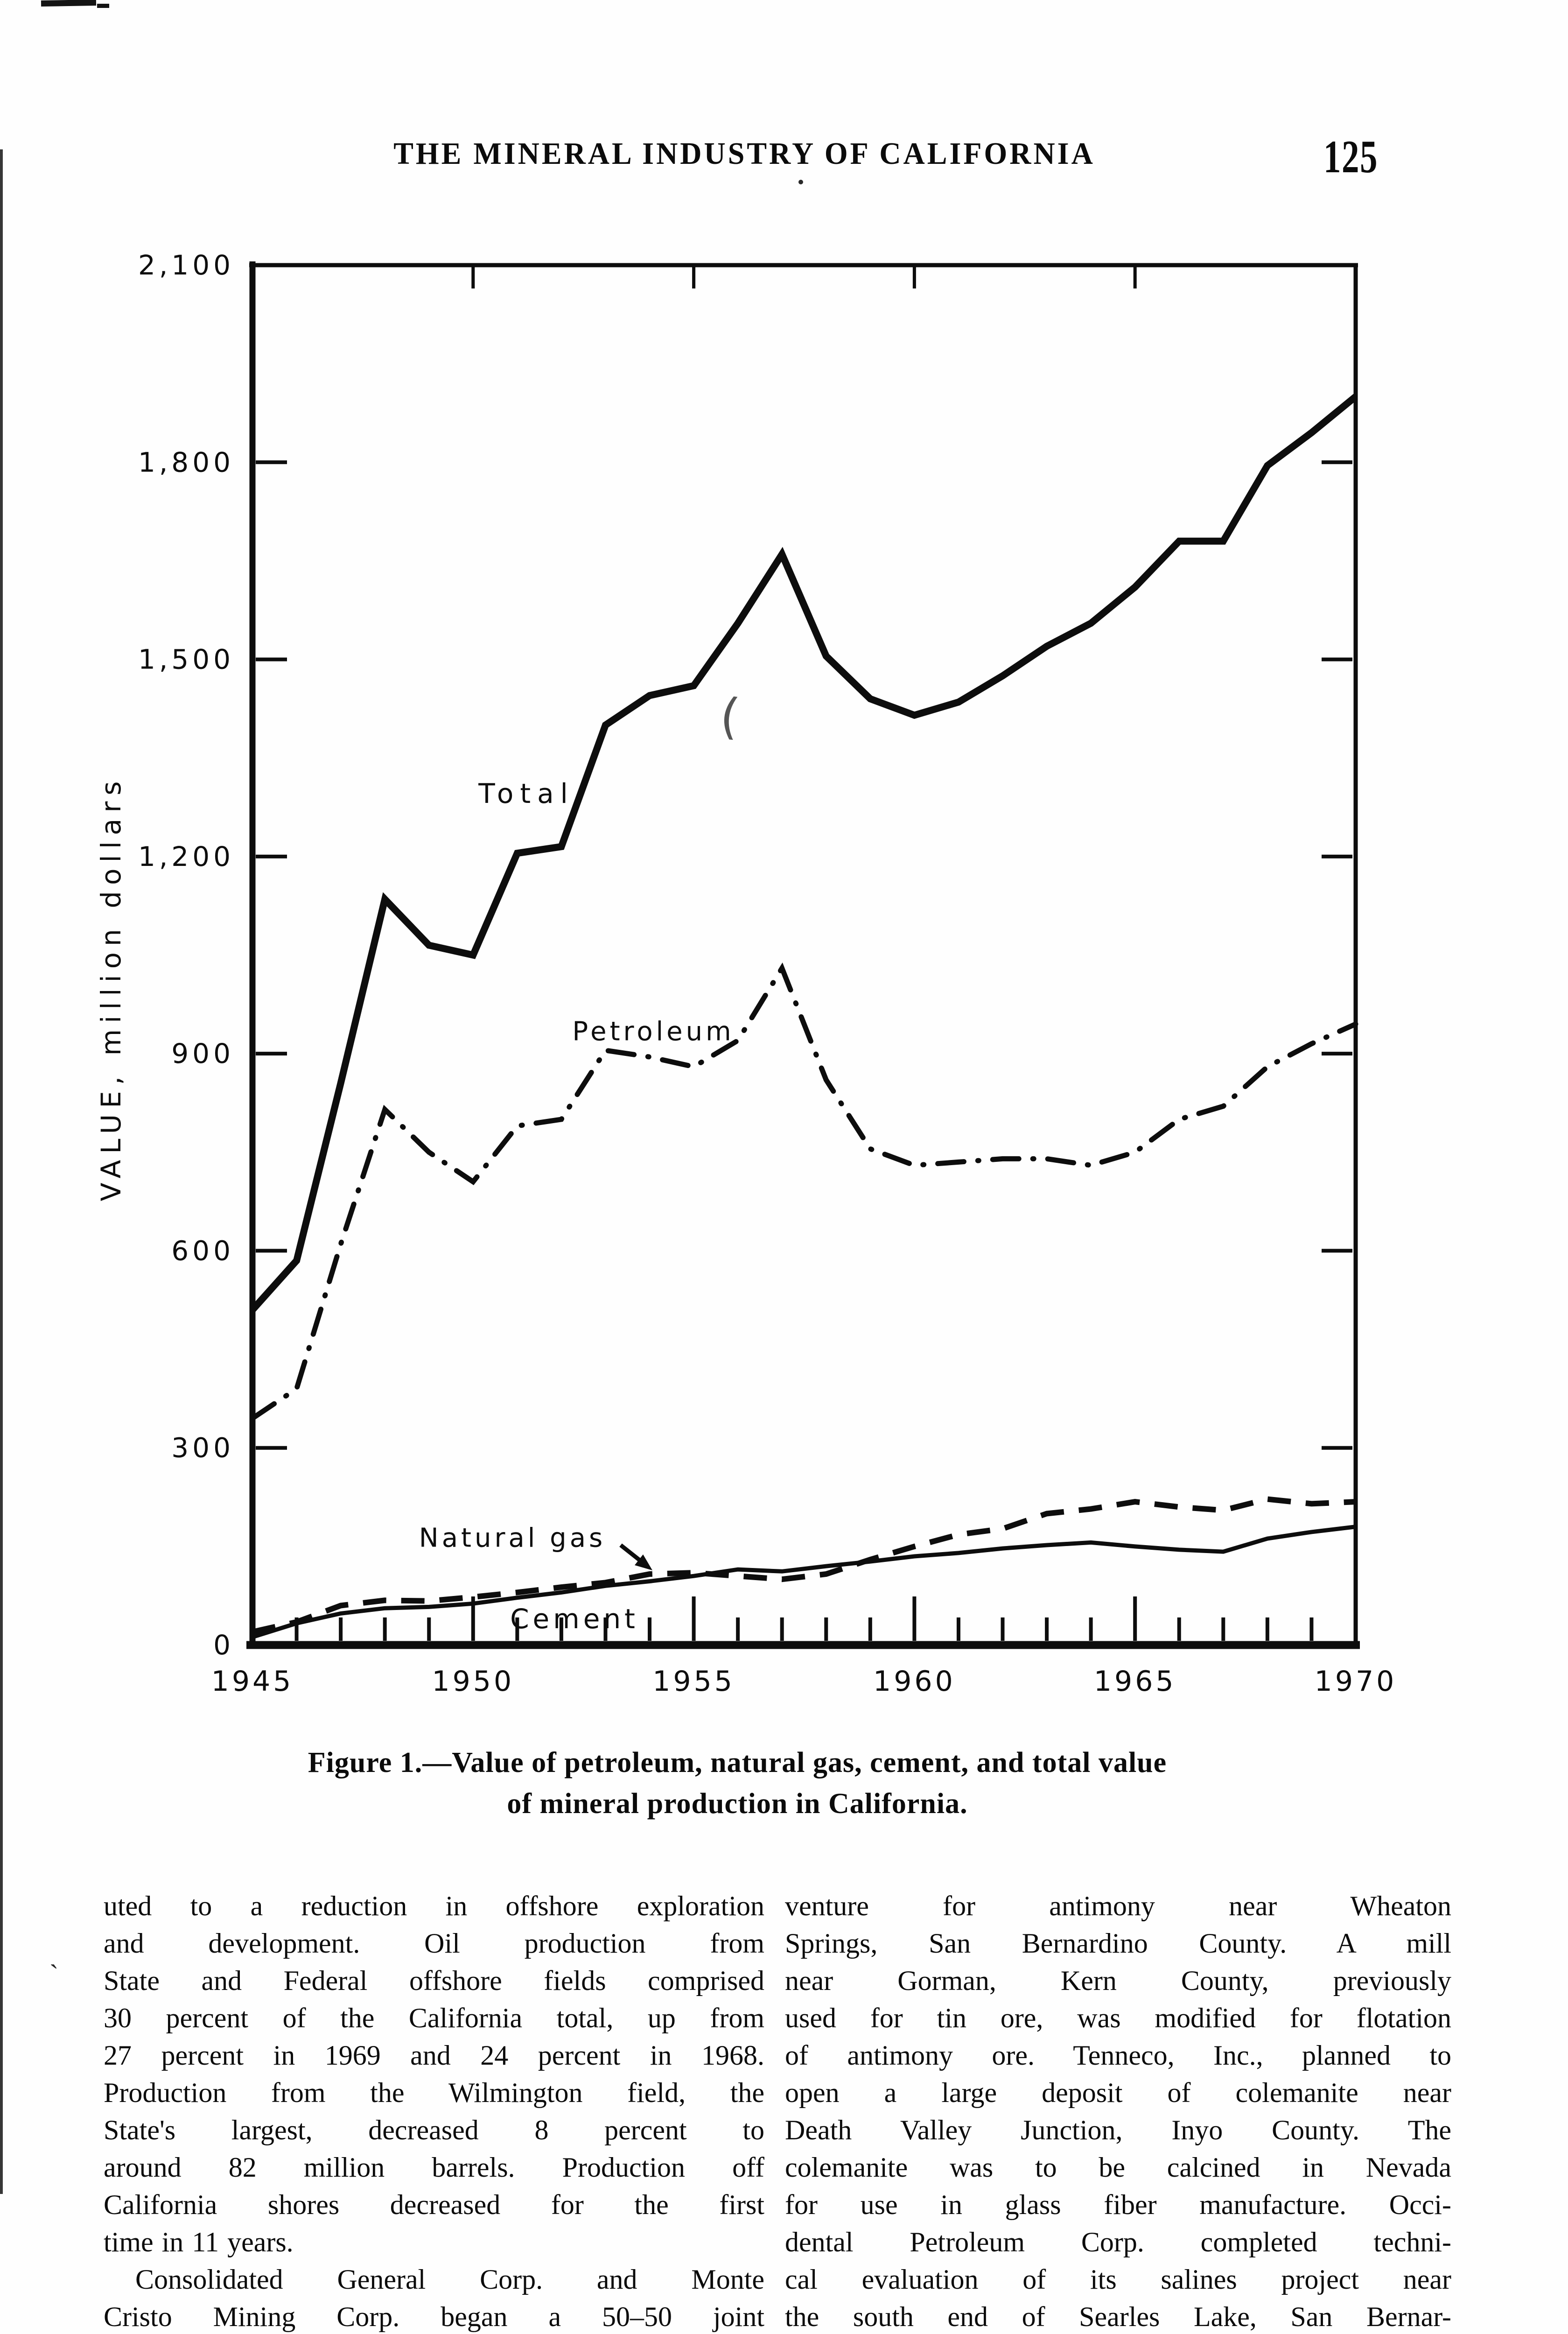 The height and width of the screenshot is (2334, 1568). What do you see at coordinates (512, 1538) in the screenshot?
I see `series-label-natural-gas: Natural gas` at bounding box center [512, 1538].